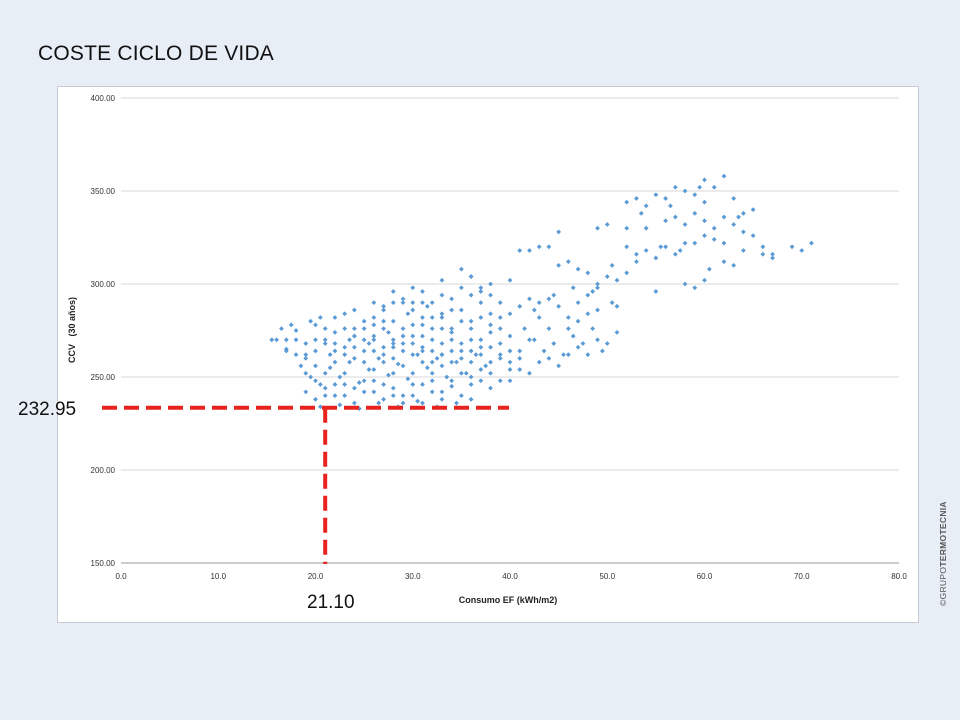 The height and width of the screenshot is (720, 960). Describe the element at coordinates (103, 331) in the screenshot. I see `y-tick-labels: 150.00 200.00 250.00 300.00 350.00 400.00` at that location.